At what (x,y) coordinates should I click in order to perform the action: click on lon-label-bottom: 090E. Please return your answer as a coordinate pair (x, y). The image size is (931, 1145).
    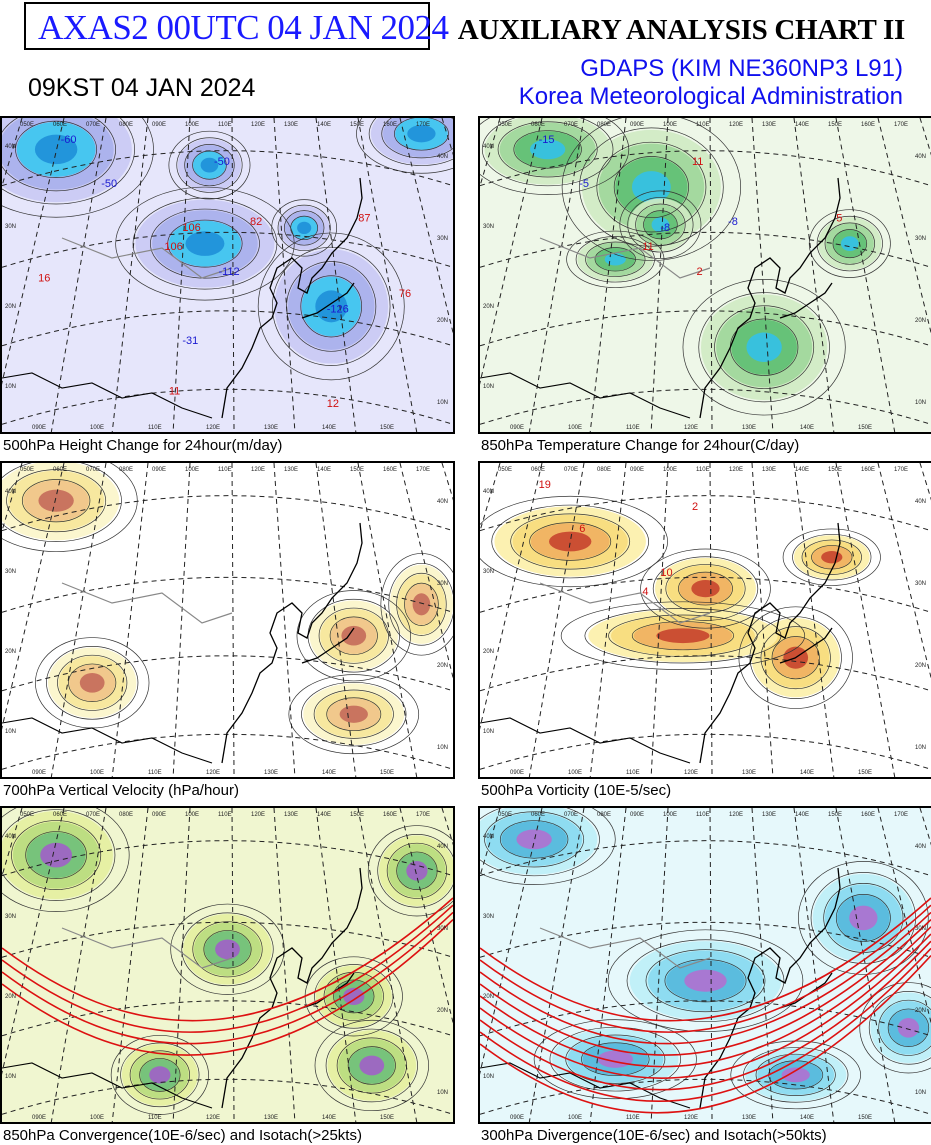
    Looking at the image, I should click on (39, 1118).